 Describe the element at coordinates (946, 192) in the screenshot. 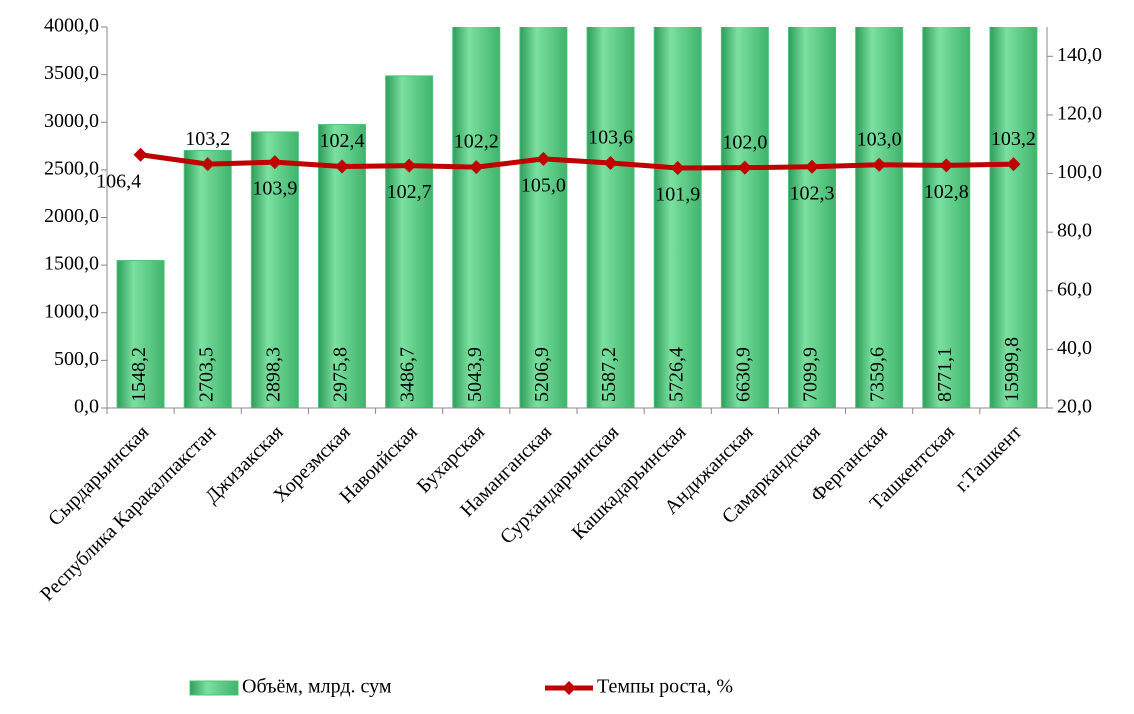

I see `line-value-label: 102,8` at that location.